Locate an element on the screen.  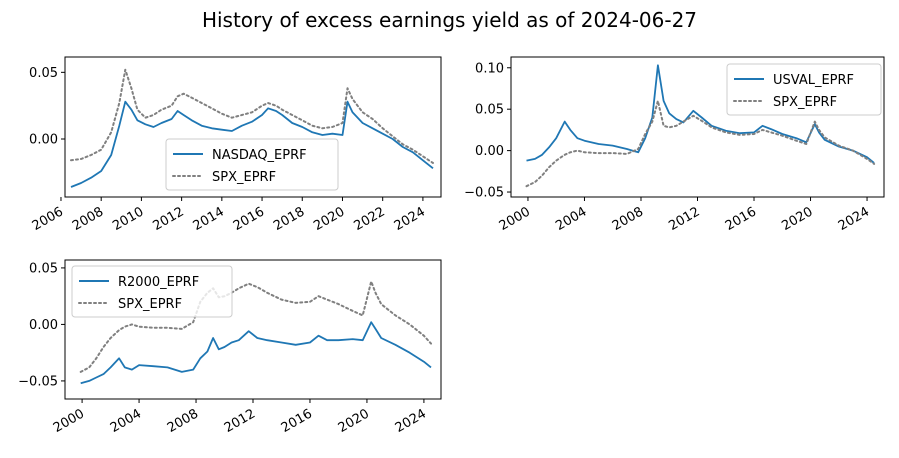
legend: USVAL_EPRF SPX_EPRF is located at coordinates (804, 89).